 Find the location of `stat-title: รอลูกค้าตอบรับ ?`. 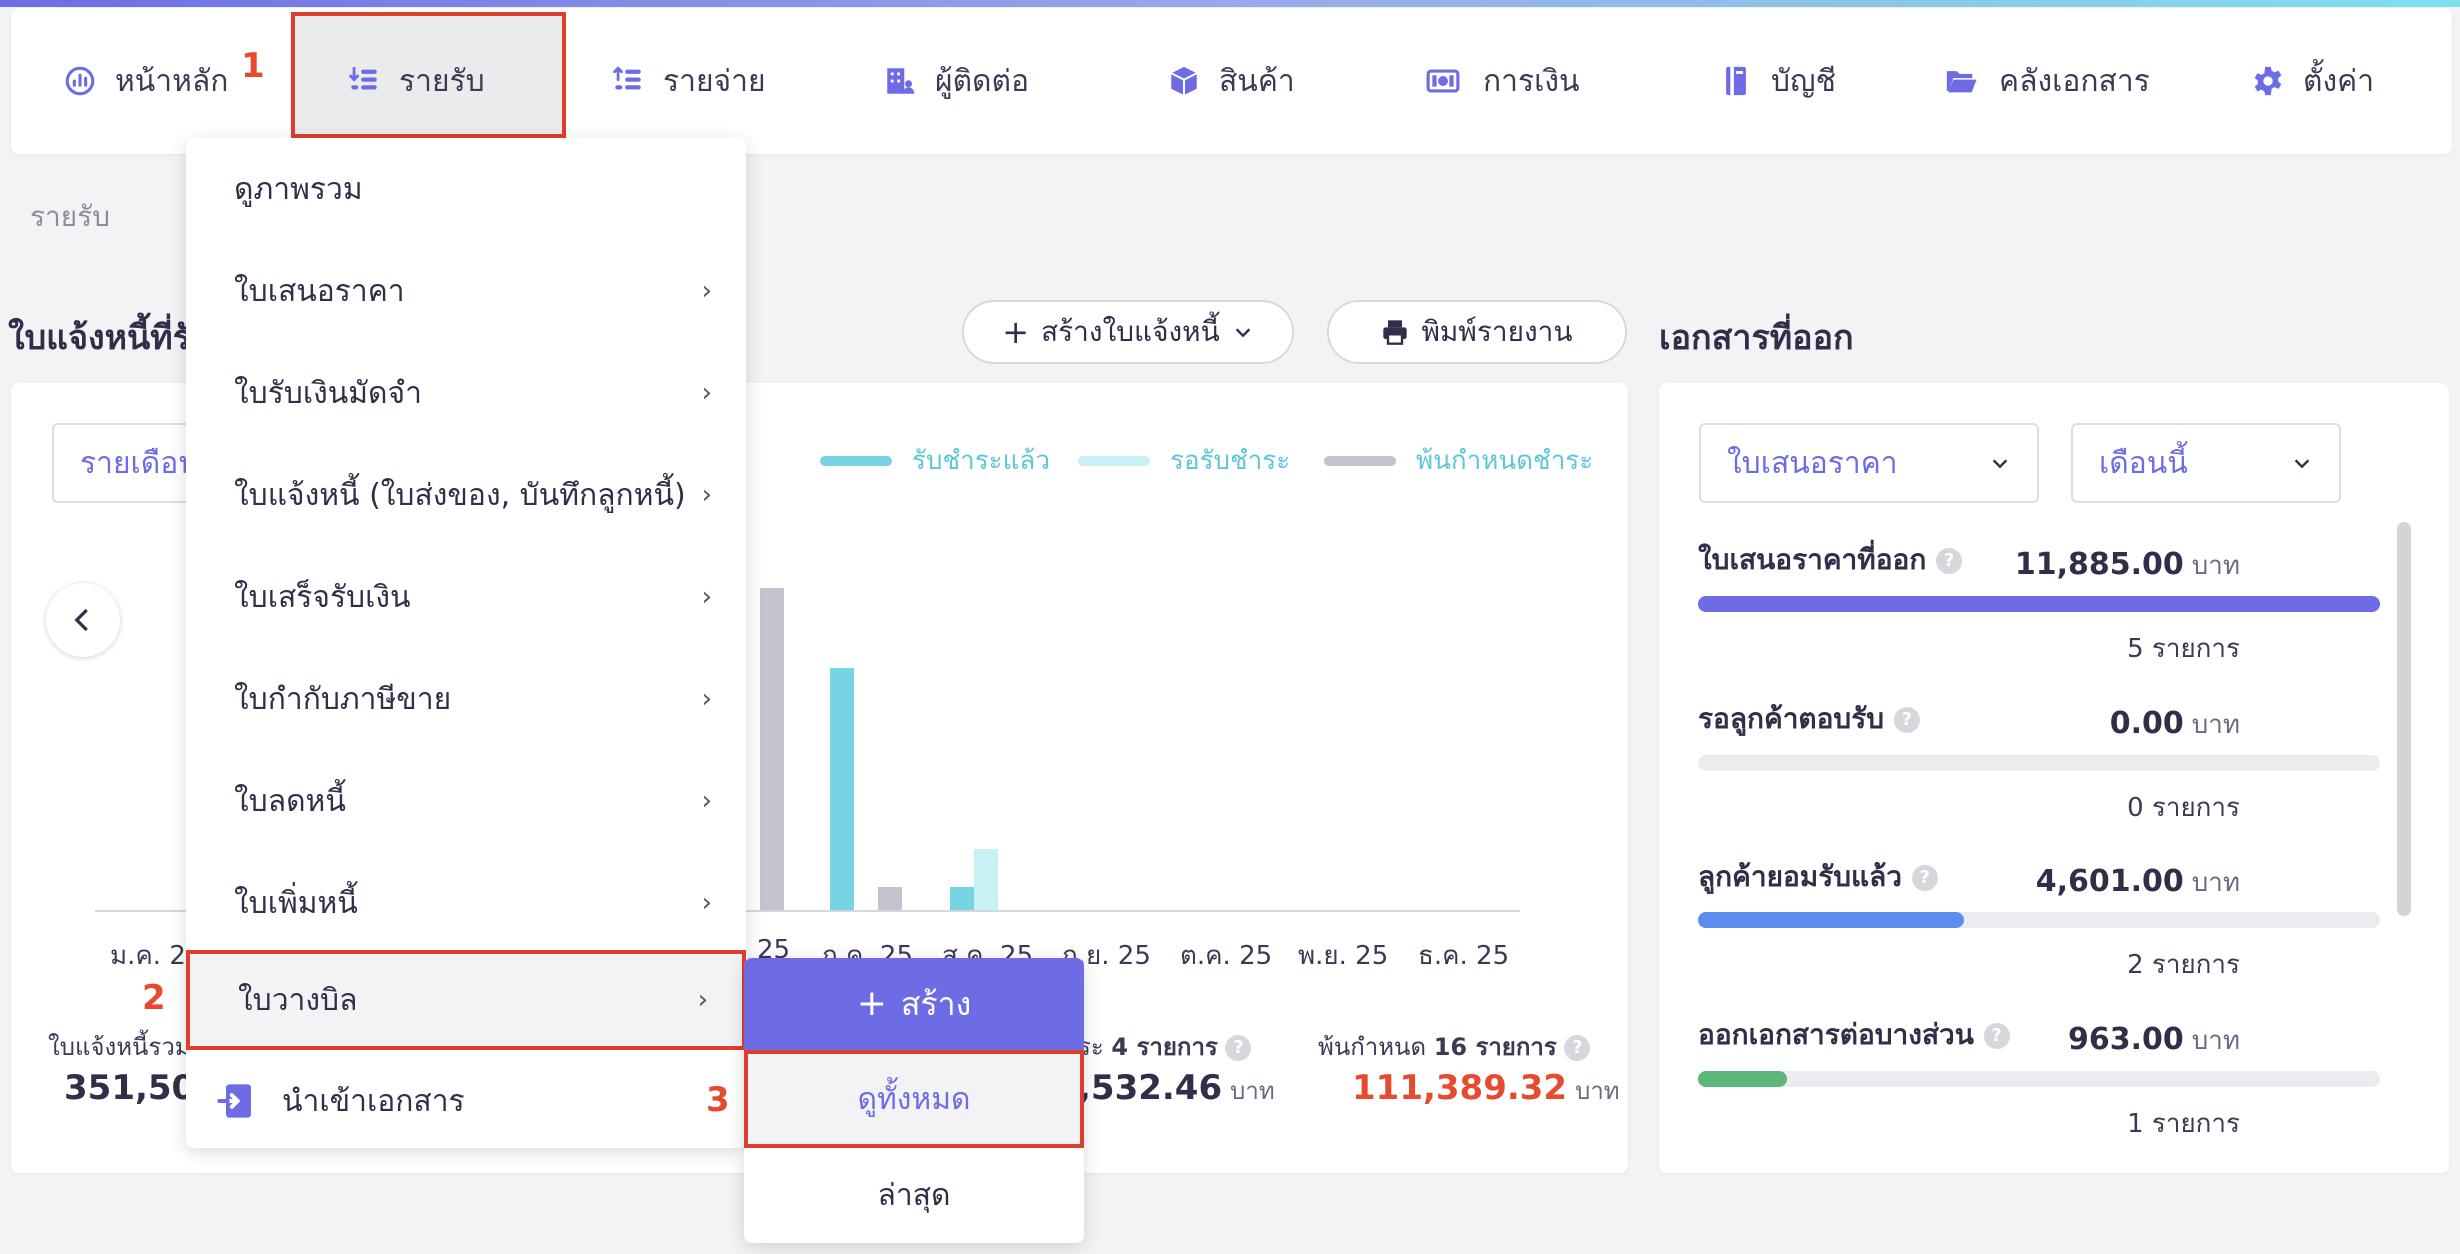

stat-title: รอลูกค้าตอบรับ ? is located at coordinates (1809, 719).